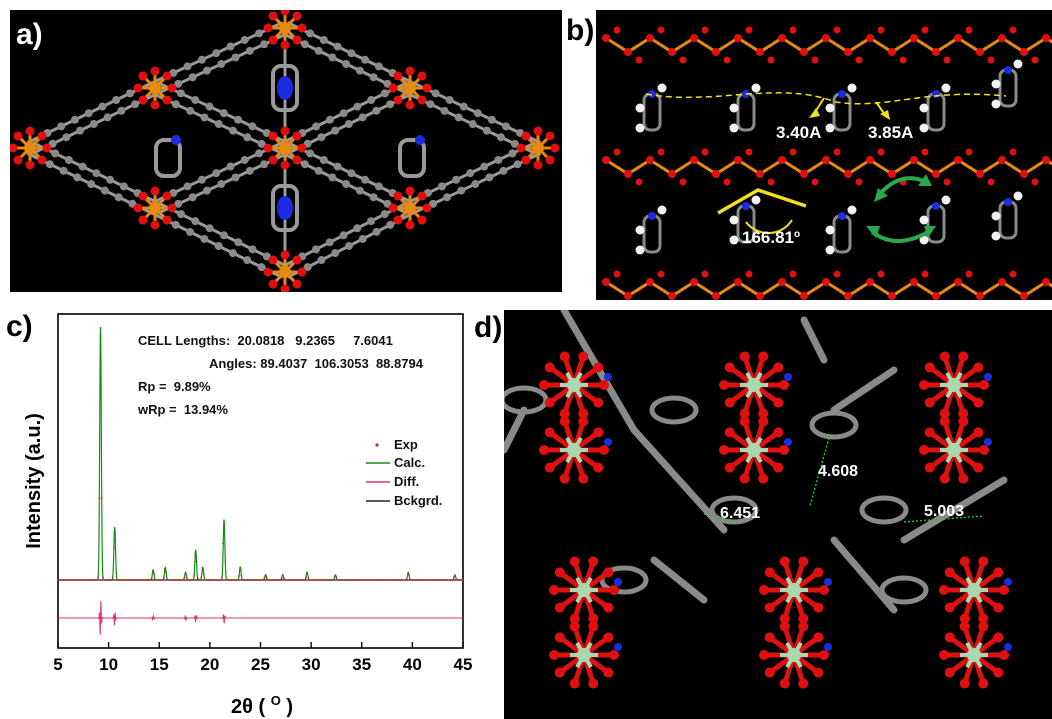 This screenshot has height=719, width=1052. What do you see at coordinates (679, 480) in the screenshot?
I see `linker-chain` at bounding box center [679, 480].